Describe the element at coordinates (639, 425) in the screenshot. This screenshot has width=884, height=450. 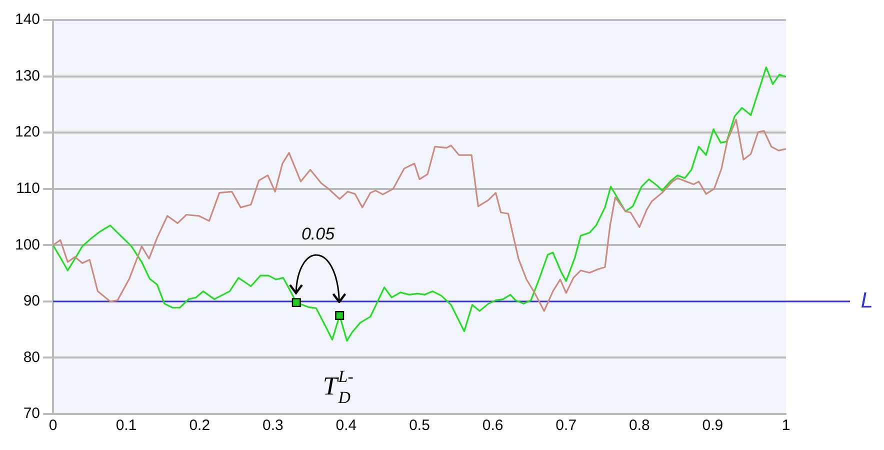
I see `x-tick-label: 0.8` at that location.